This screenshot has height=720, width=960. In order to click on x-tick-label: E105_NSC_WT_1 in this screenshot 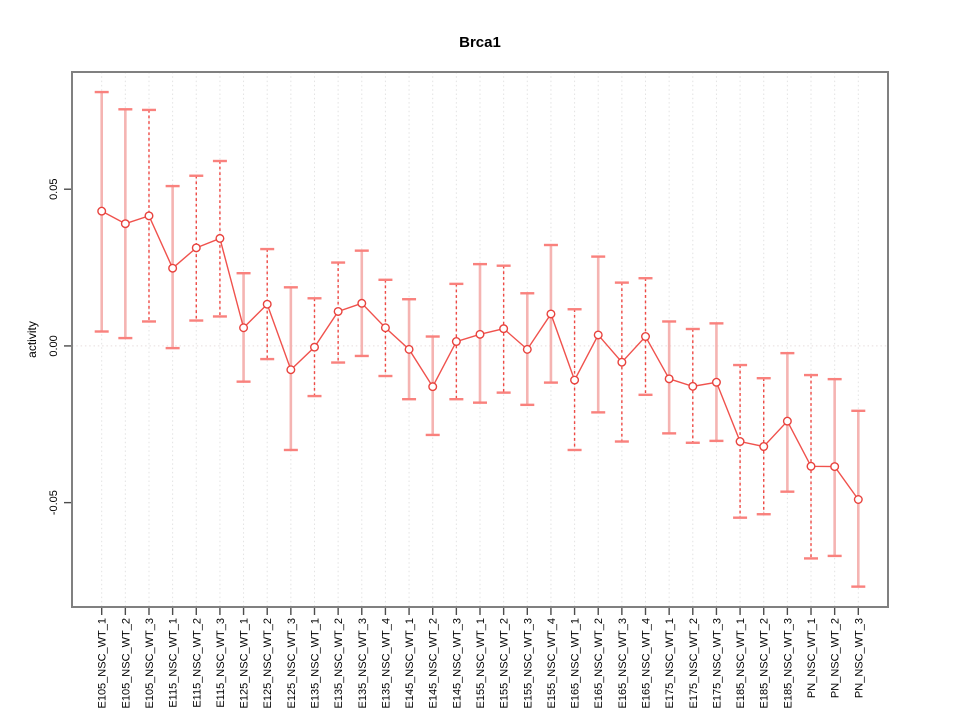, I will do `click(103, 663)`.